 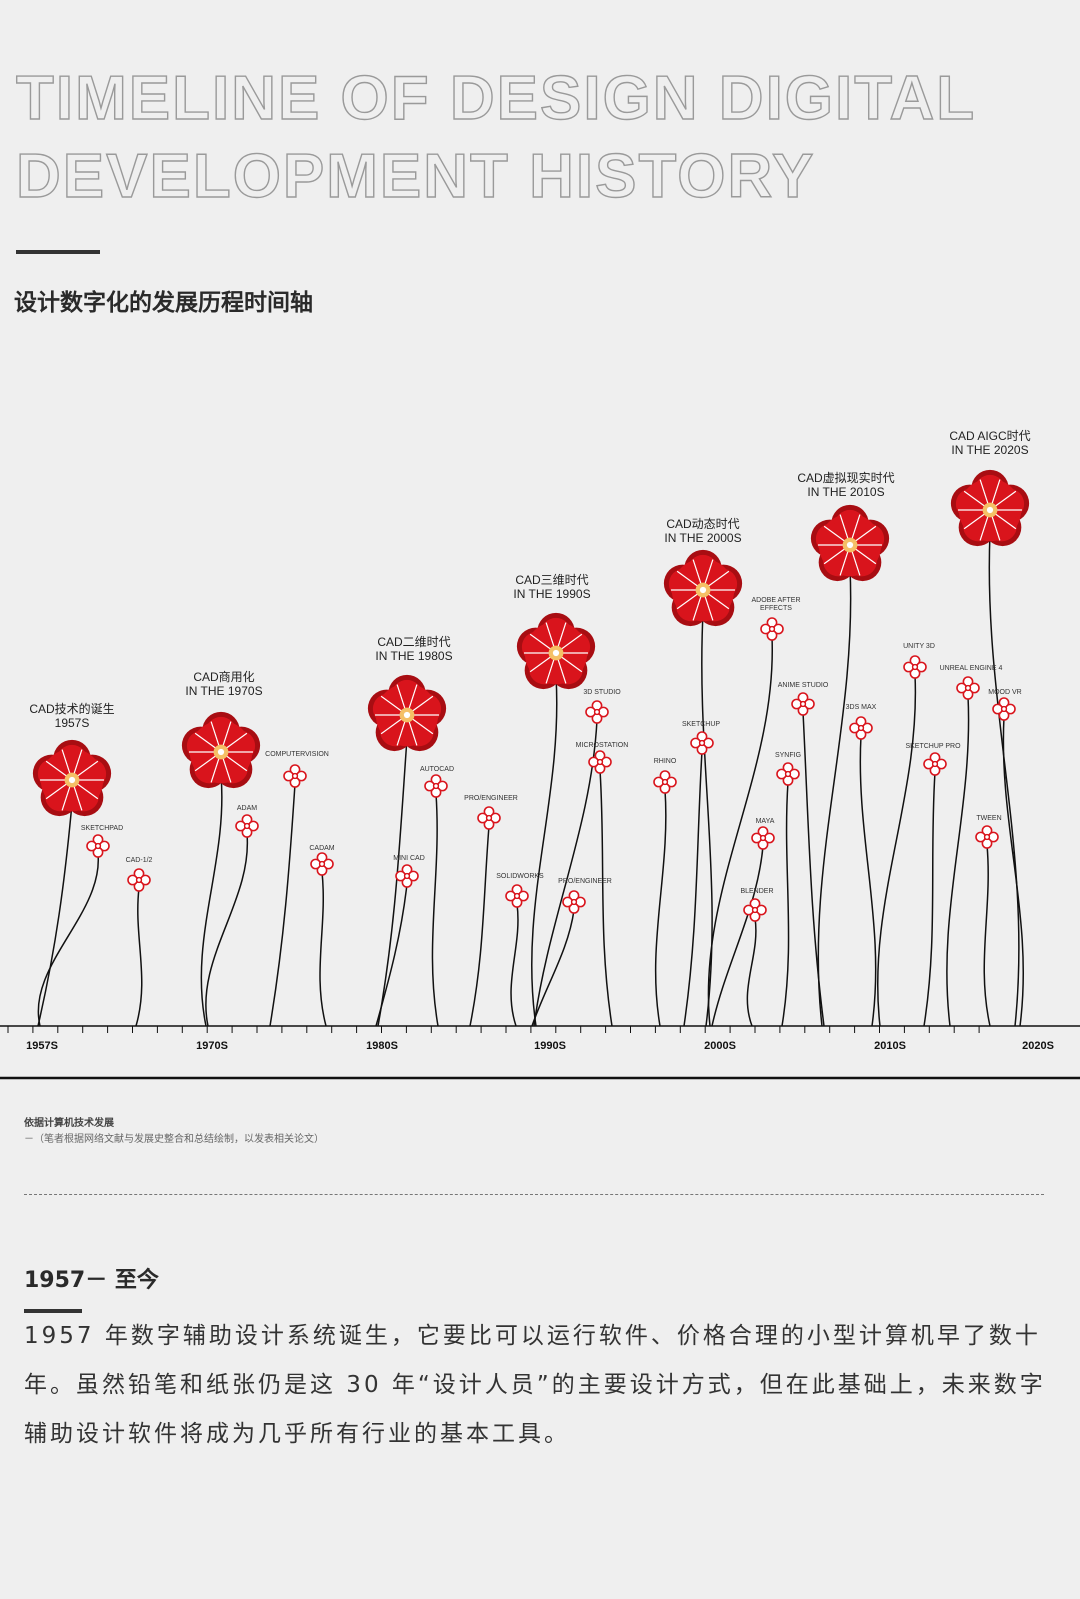 I want to click on era-label-line1: CAD AIGC时代, so click(x=989, y=436).